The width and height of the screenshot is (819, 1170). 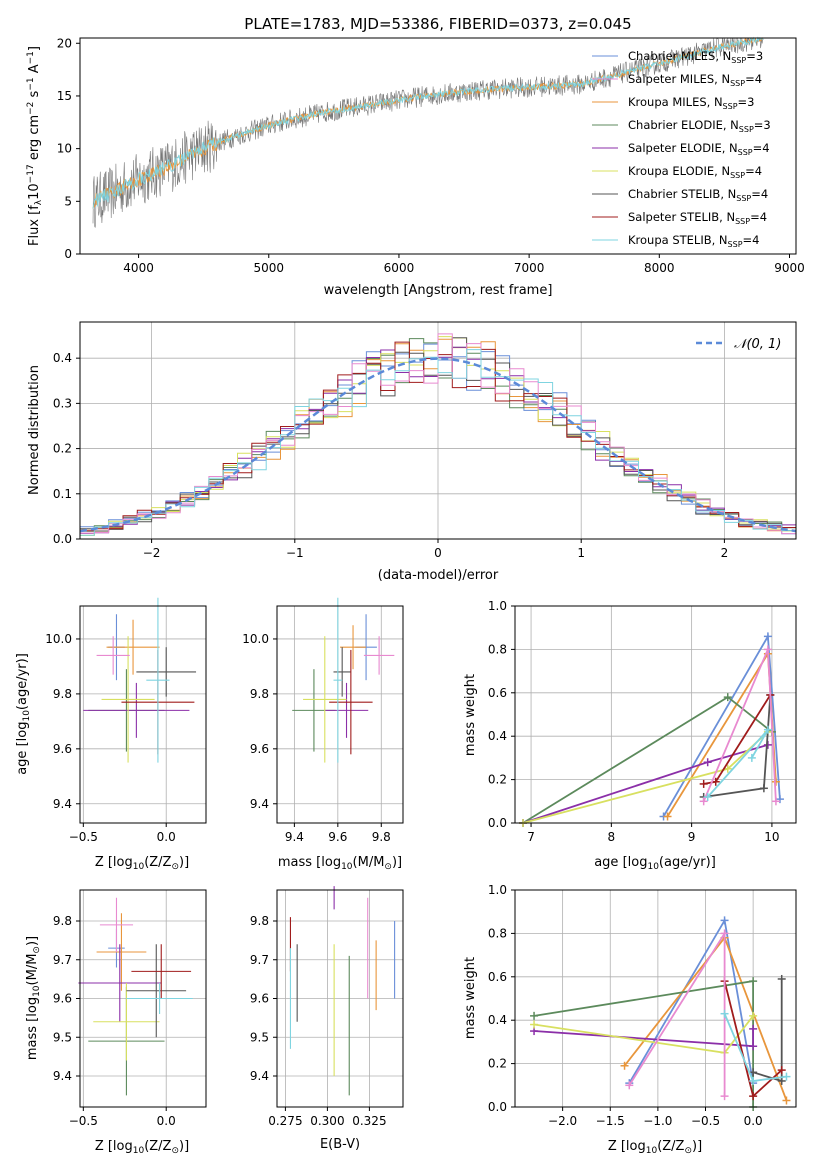 What do you see at coordinates (142, 1147) in the screenshot?
I see `mass-vs-z-x-label: Z [log10(Z/Z⊙)]` at bounding box center [142, 1147].